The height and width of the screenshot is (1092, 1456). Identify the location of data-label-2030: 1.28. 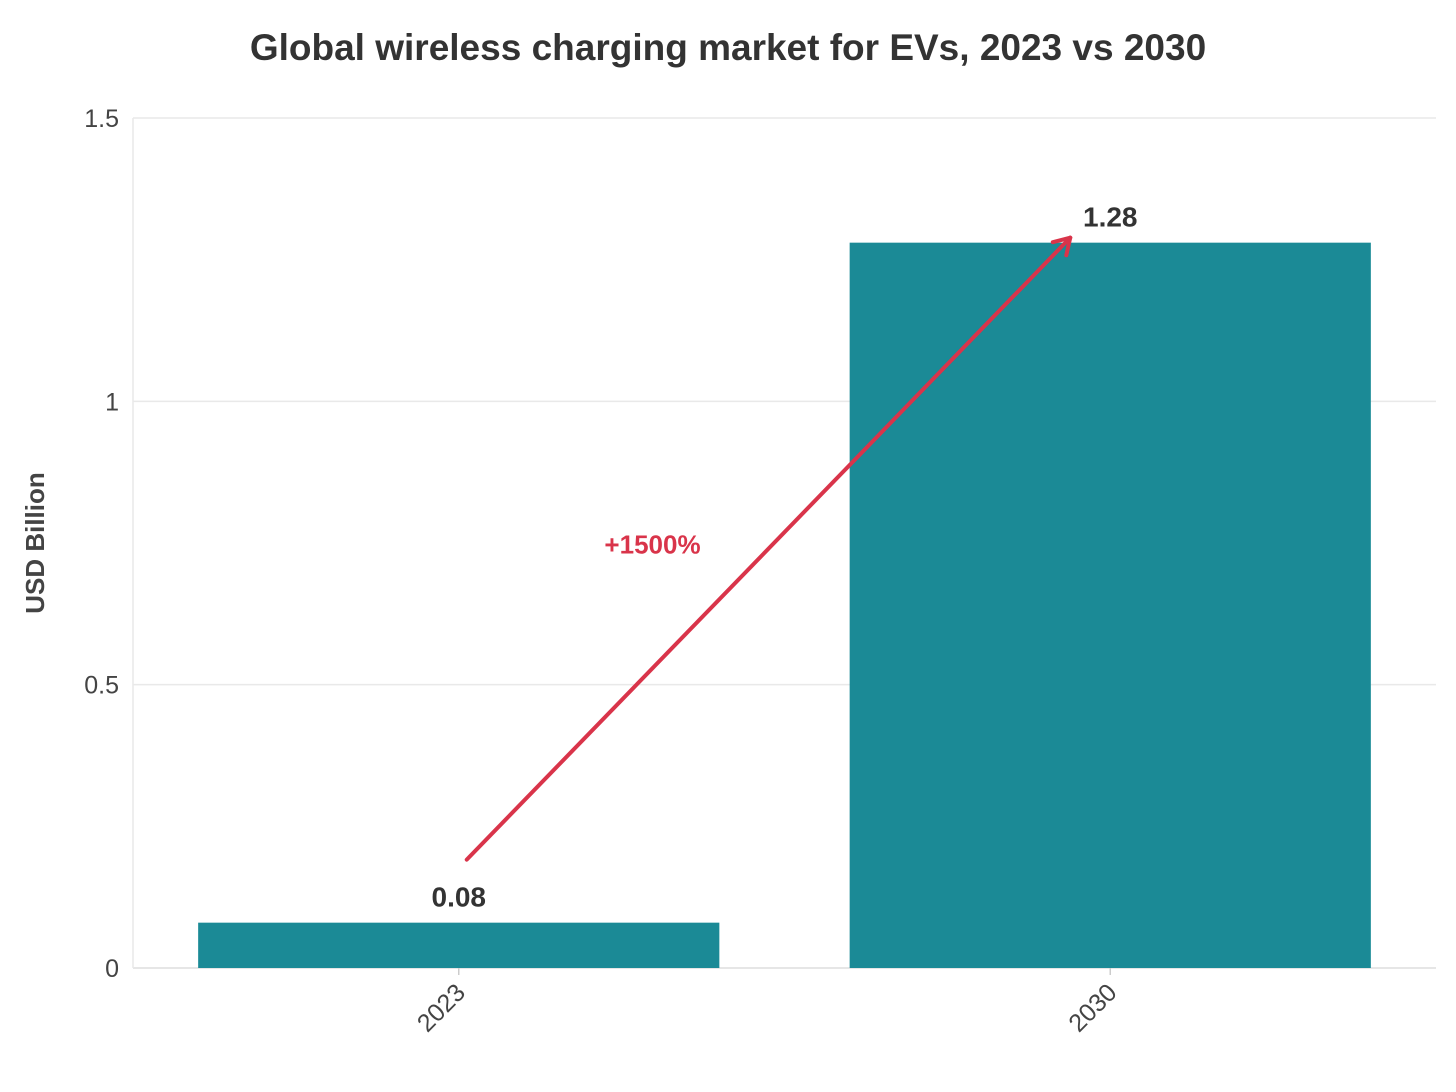
(1110, 217).